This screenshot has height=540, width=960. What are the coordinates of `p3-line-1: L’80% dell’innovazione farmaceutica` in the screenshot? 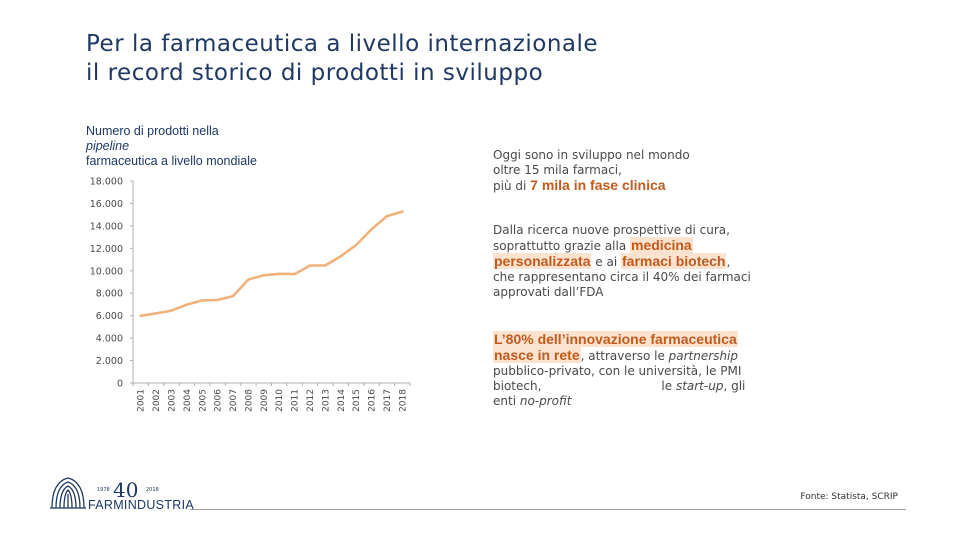 It's located at (643, 339).